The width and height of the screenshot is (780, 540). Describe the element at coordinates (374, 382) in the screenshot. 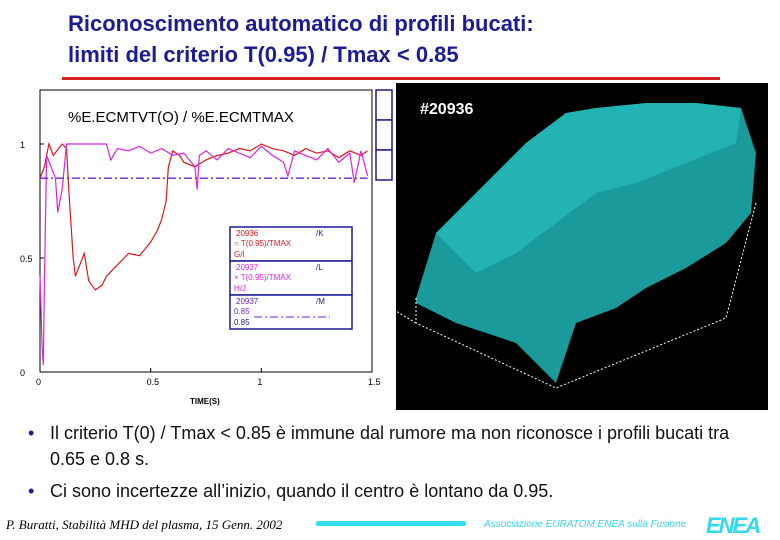

I see `x-tick-label: 1.5` at that location.